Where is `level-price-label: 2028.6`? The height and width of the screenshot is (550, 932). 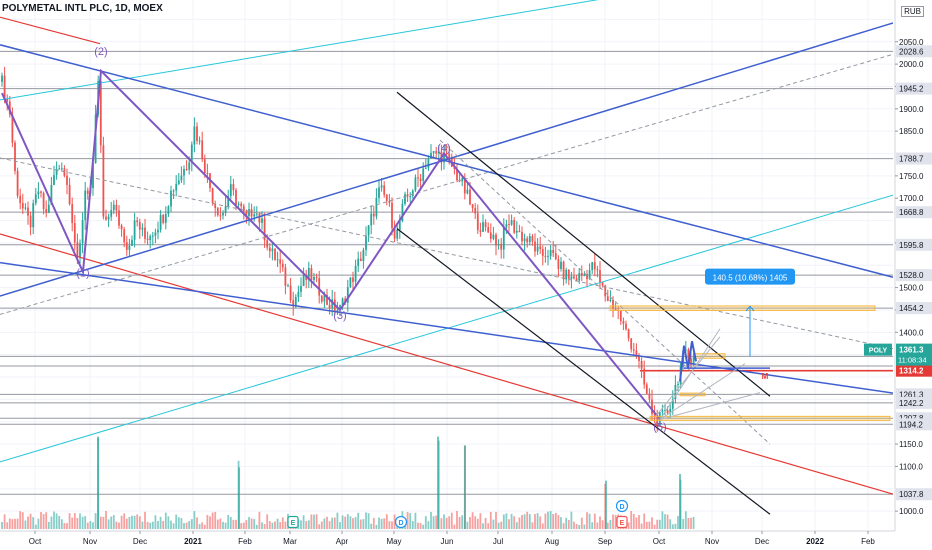
level-price-label: 2028.6 is located at coordinates (911, 51).